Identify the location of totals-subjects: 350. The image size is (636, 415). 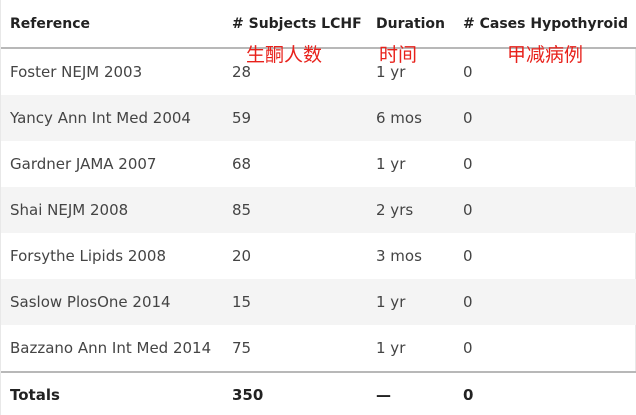
(248, 395).